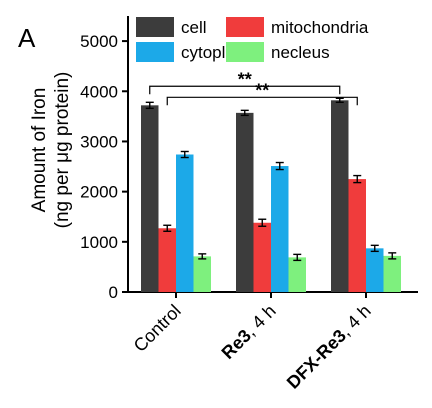  What do you see at coordinates (99, 41) in the screenshot?
I see `y-tick-label-5: 5000` at bounding box center [99, 41].